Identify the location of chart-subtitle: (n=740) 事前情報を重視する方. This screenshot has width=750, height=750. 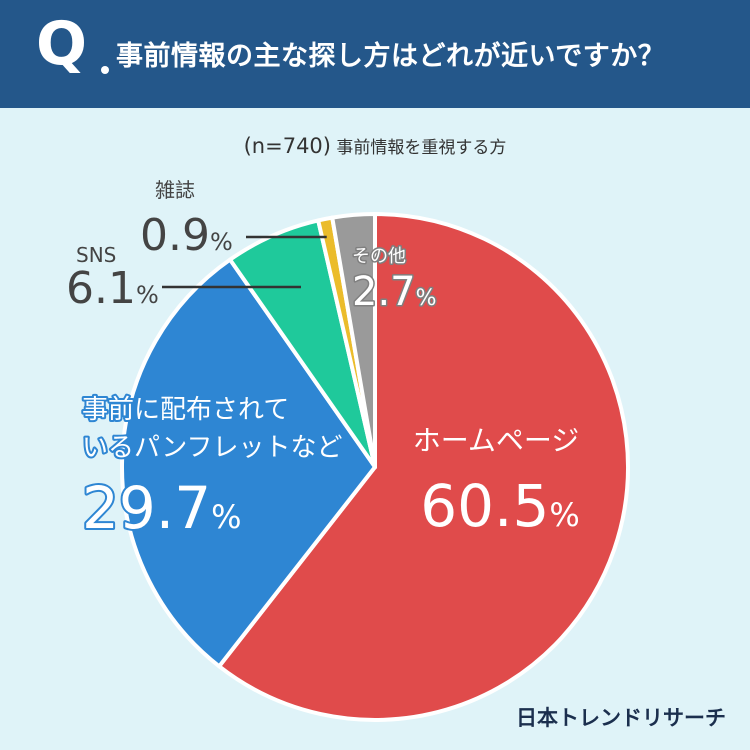
(375, 145).